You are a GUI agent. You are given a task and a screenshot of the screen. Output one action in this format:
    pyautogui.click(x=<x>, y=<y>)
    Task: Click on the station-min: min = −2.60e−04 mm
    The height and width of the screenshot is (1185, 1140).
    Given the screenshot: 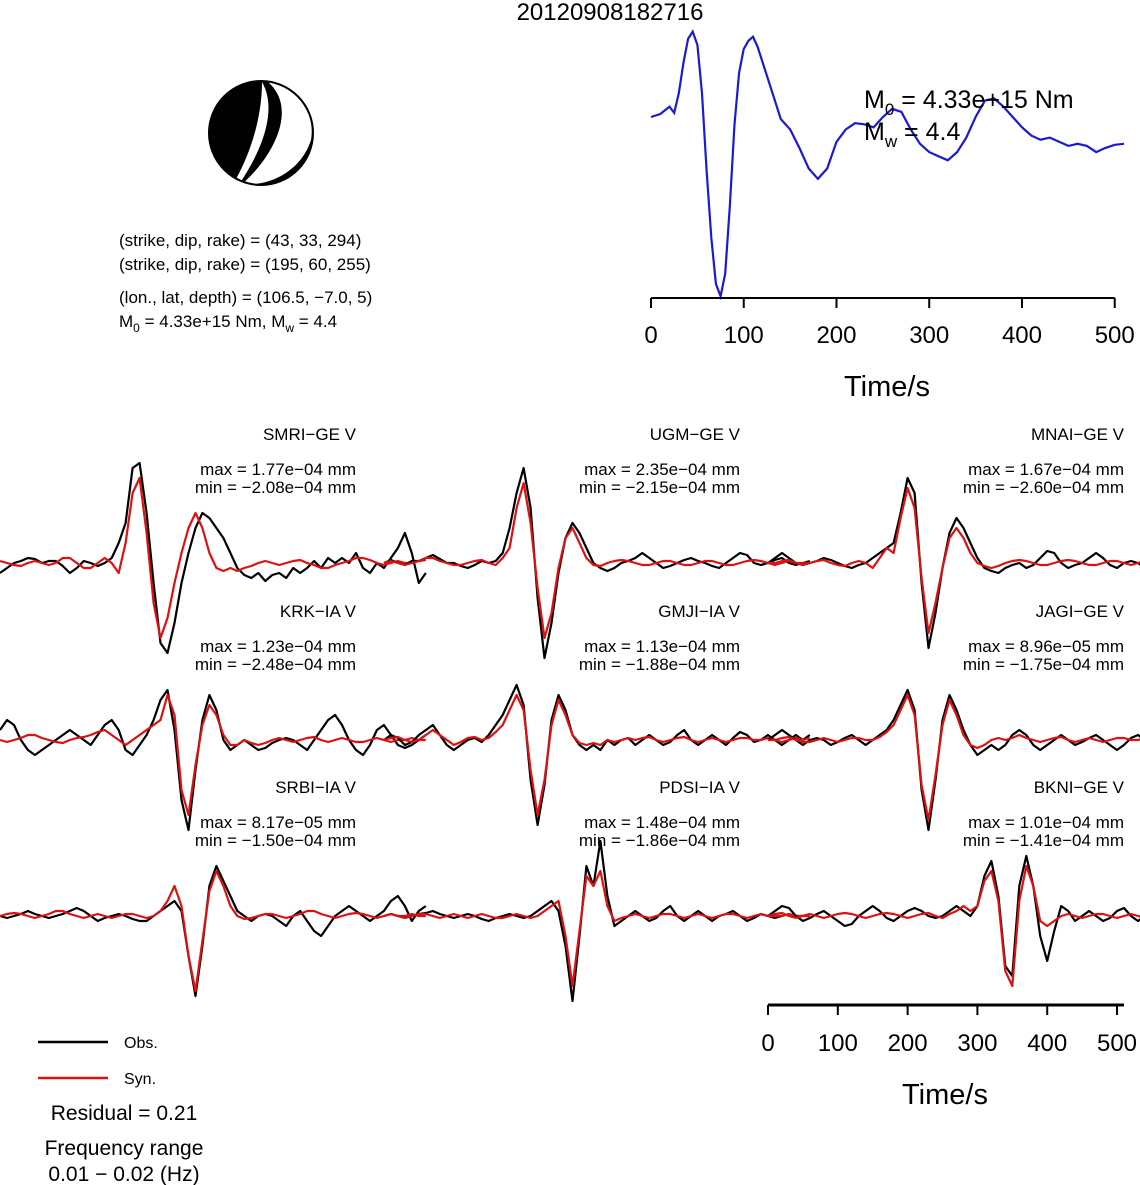 What is the action you would take?
    pyautogui.click(x=1043, y=487)
    